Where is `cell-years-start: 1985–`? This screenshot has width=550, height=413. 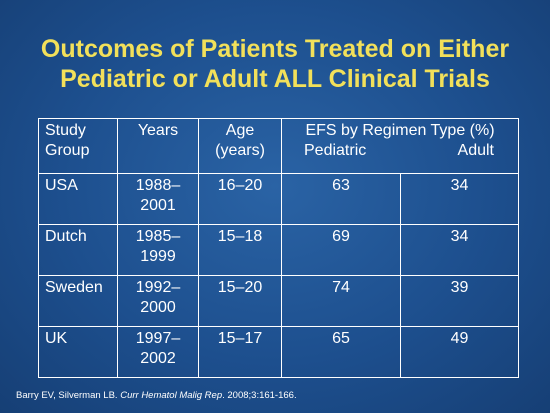
cell-years-start: 1985– is located at coordinates (158, 236).